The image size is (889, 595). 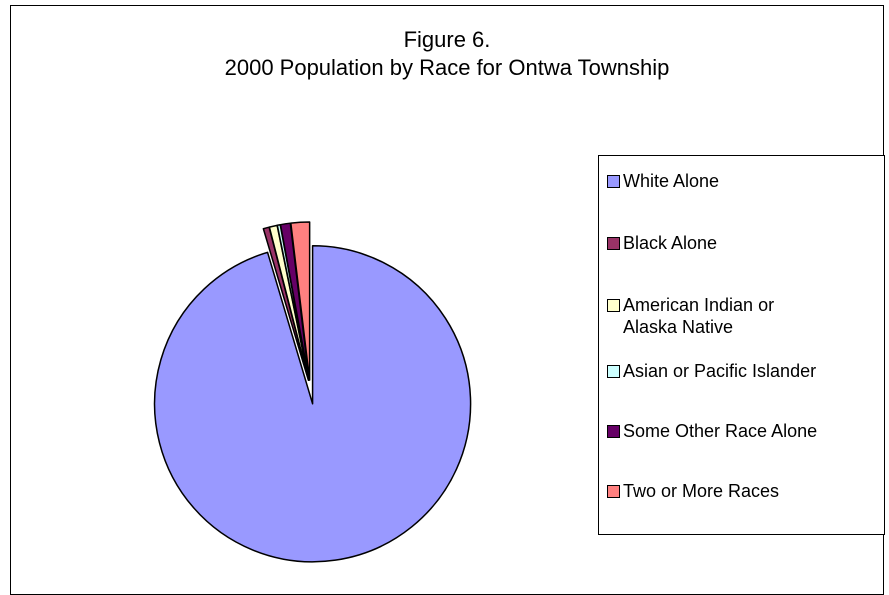 What do you see at coordinates (701, 491) in the screenshot?
I see `legend-label: Two or More Races` at bounding box center [701, 491].